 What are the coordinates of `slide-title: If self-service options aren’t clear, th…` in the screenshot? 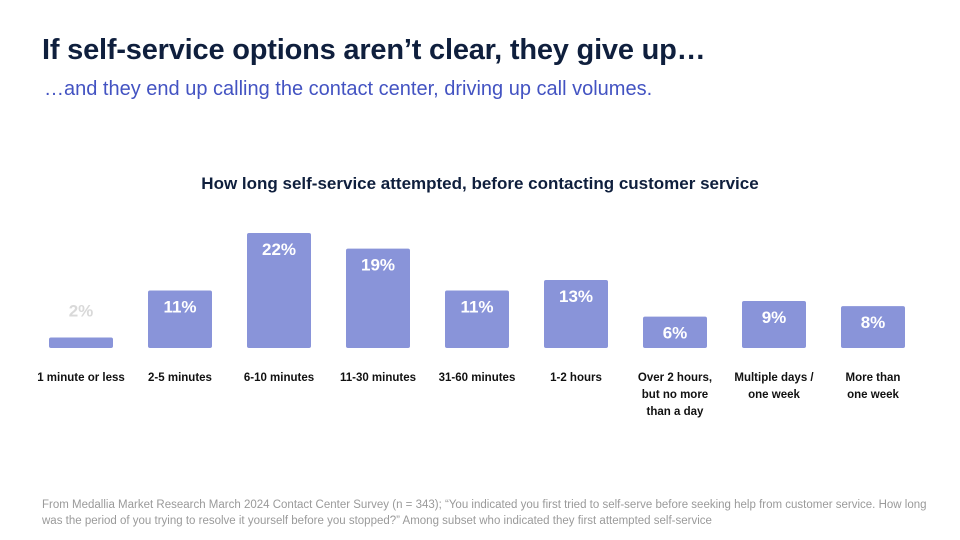 It's located at (374, 50).